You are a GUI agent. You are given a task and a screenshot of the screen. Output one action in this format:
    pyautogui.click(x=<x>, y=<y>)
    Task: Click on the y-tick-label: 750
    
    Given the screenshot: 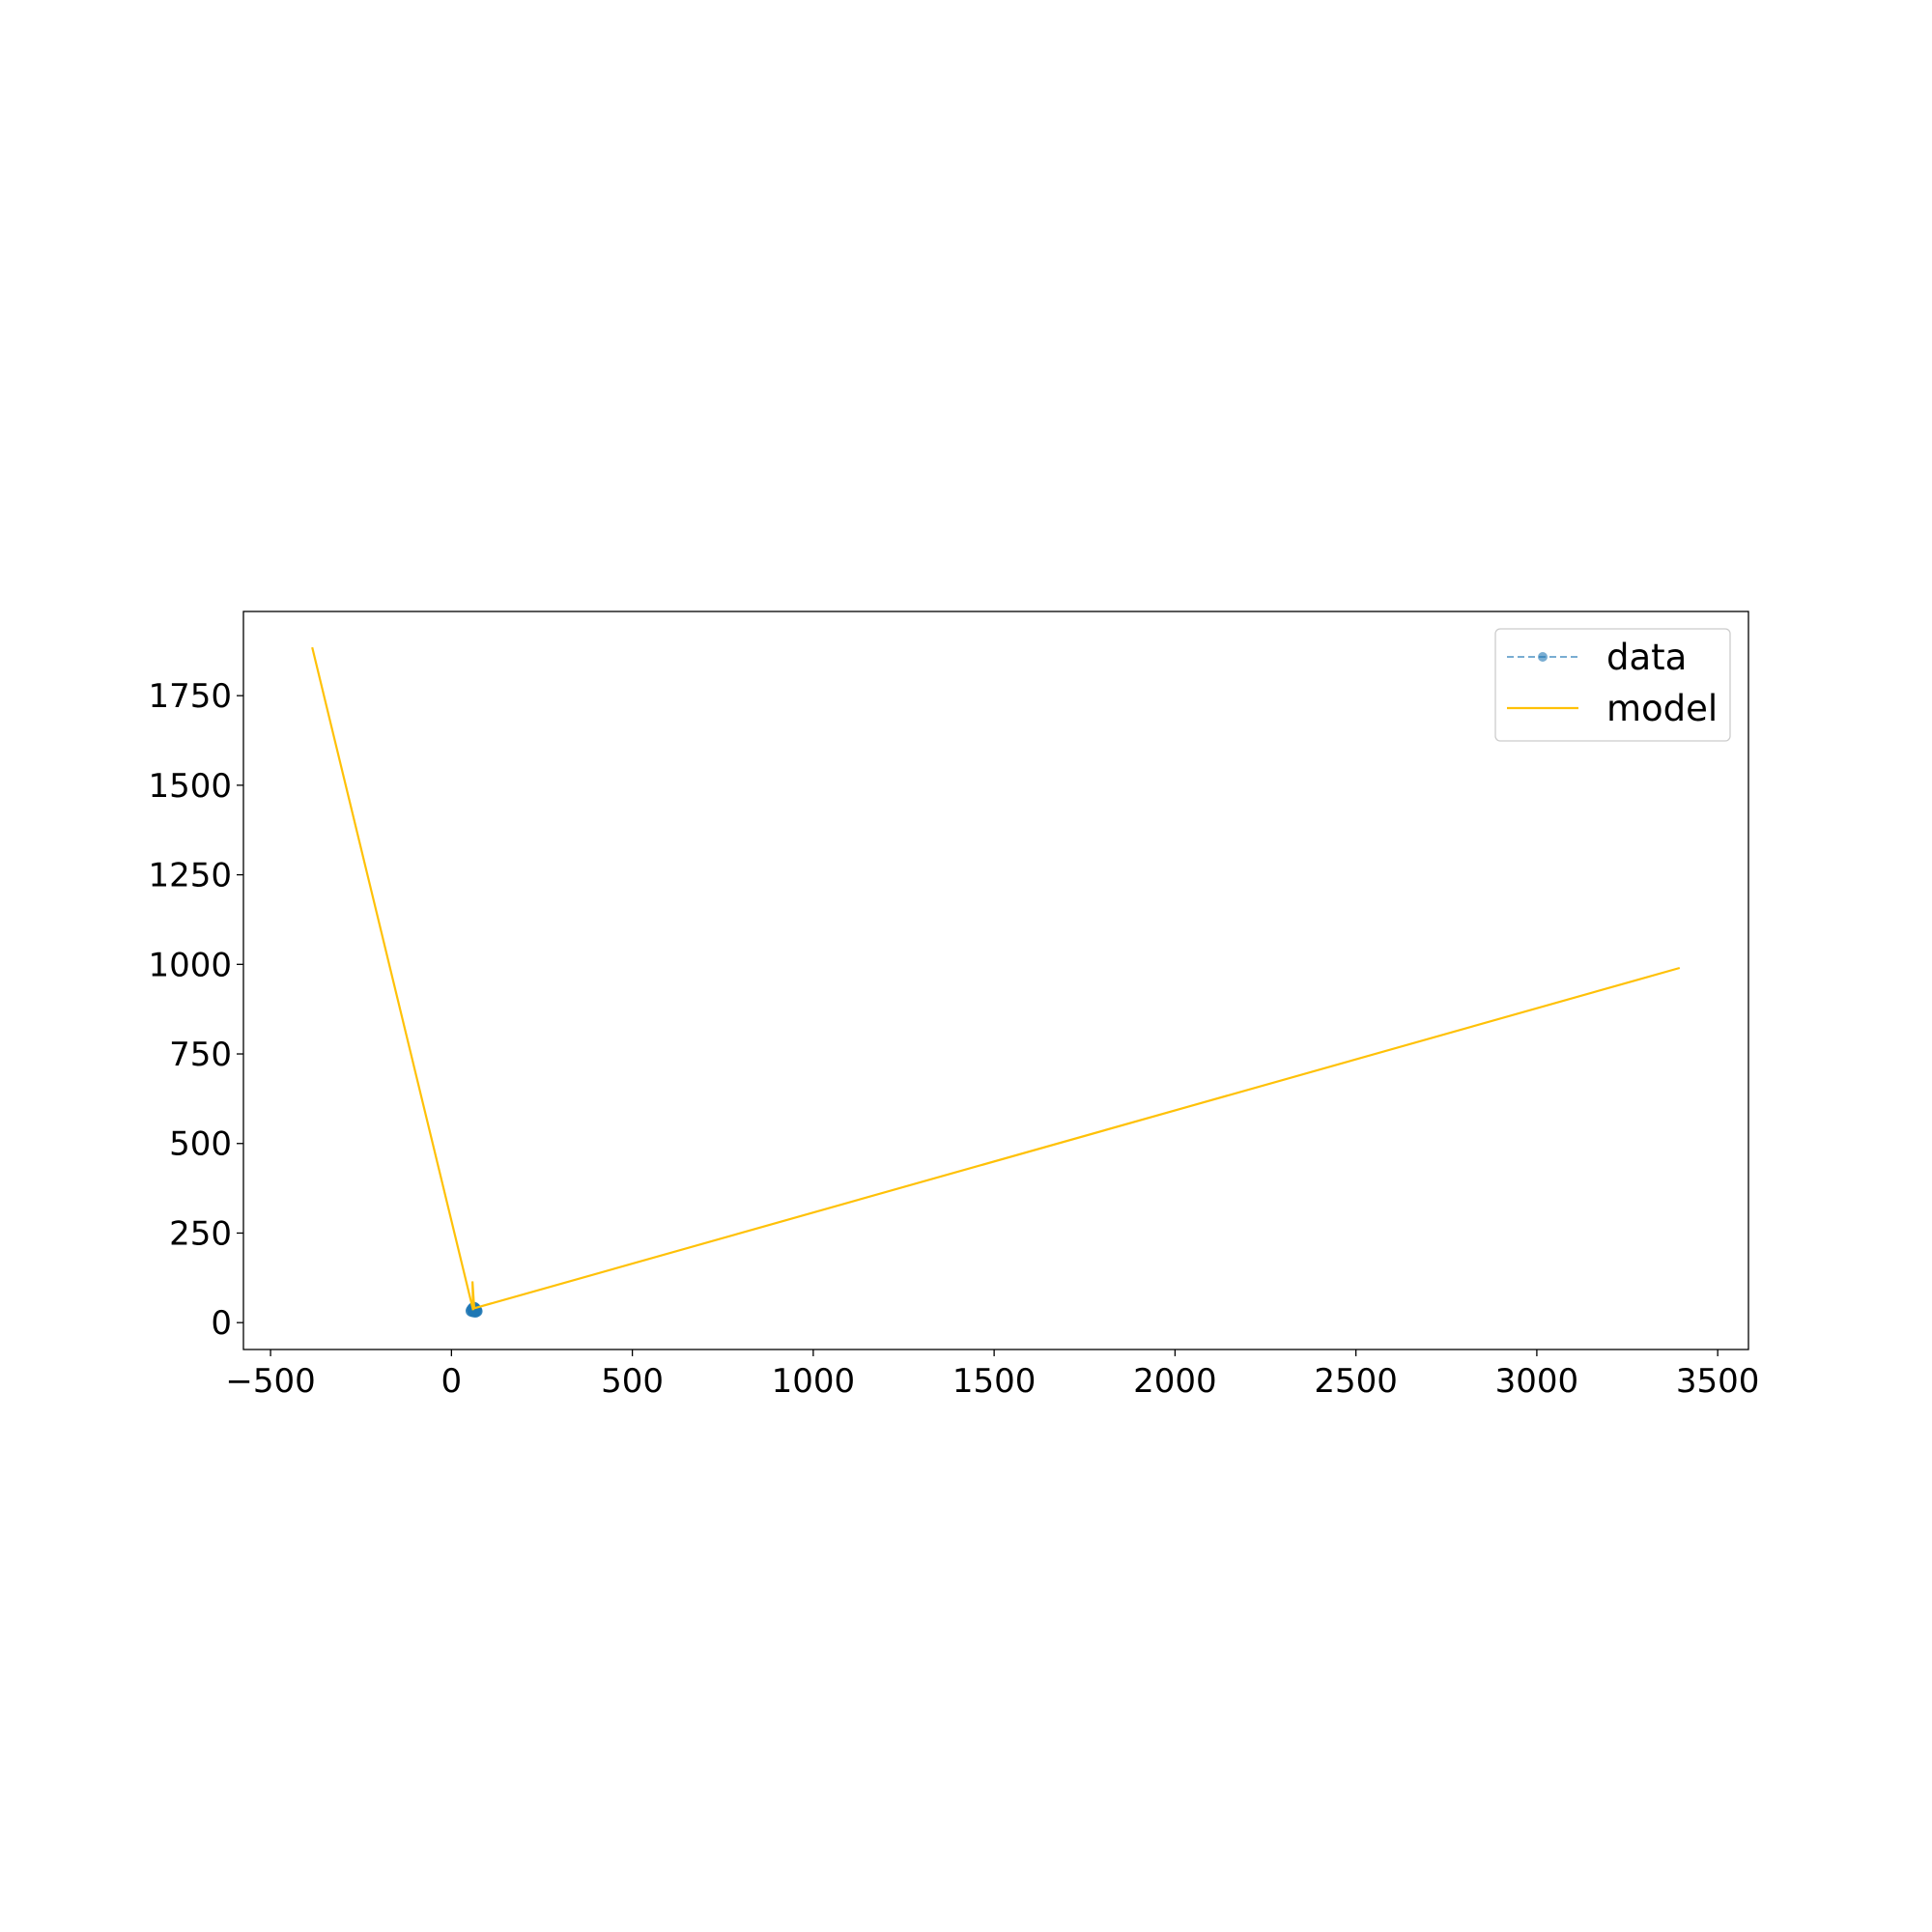 What is the action you would take?
    pyautogui.click(x=200, y=1055)
    